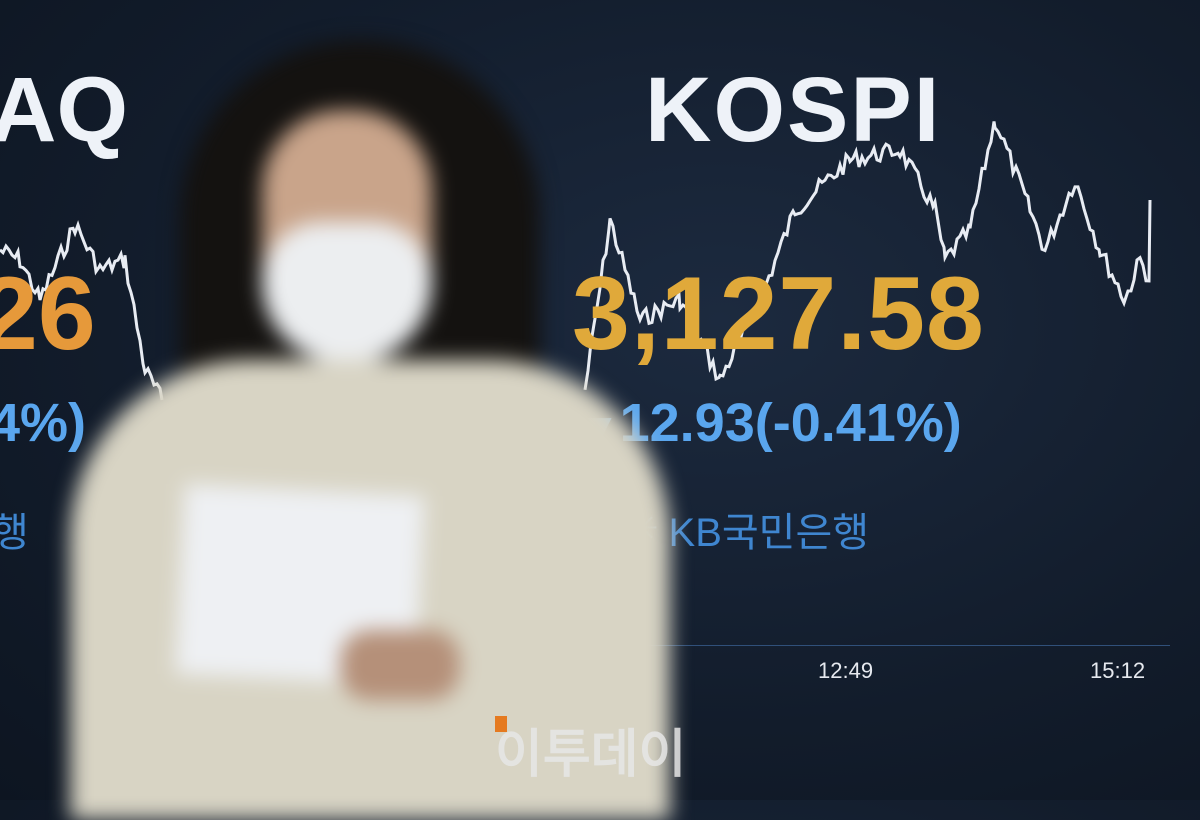 The image size is (1200, 820). Describe the element at coordinates (1118, 670) in the screenshot. I see `time-tick: 15:12` at that location.